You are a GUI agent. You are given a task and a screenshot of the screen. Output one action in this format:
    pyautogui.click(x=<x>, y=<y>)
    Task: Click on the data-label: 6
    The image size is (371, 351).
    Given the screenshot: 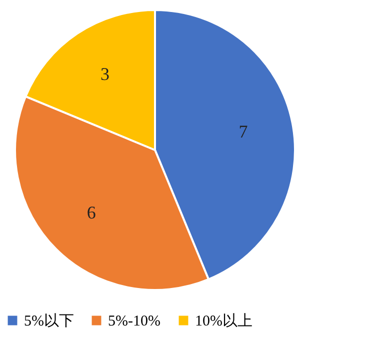 What is the action you would take?
    pyautogui.click(x=91, y=212)
    